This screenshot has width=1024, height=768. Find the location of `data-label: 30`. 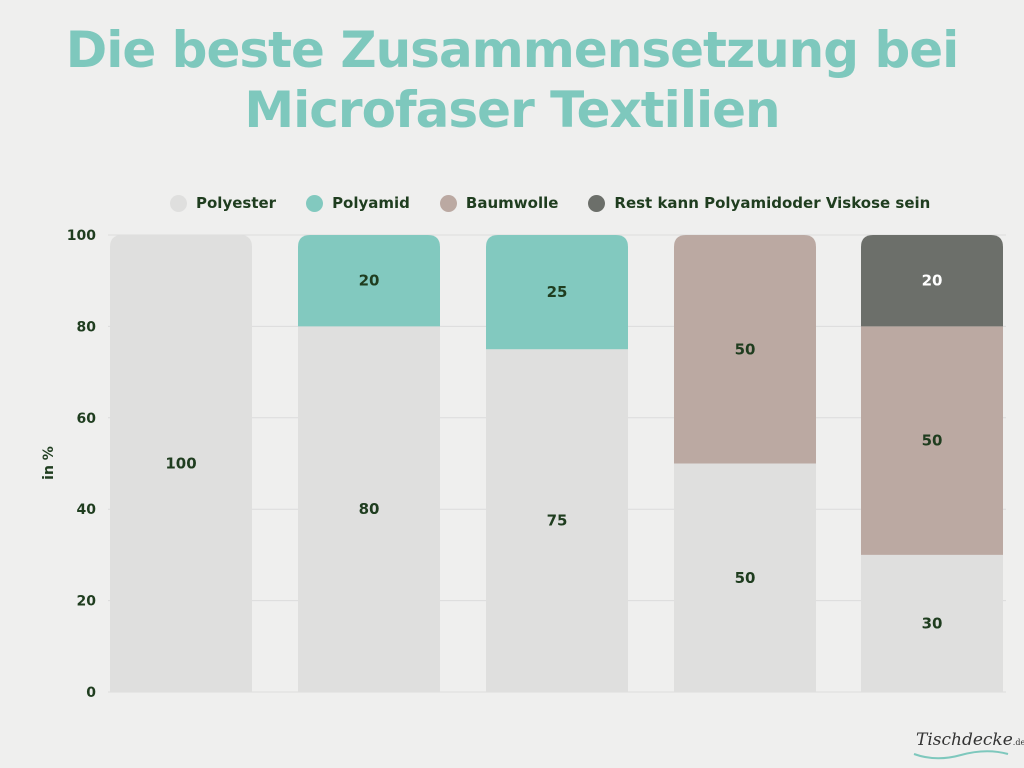

data-label: 30 is located at coordinates (932, 623).